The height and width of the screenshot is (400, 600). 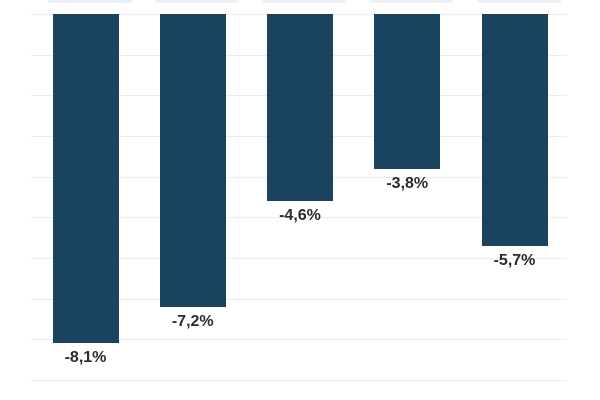 I want to click on bar-value-label: -4,6%, so click(x=300, y=216).